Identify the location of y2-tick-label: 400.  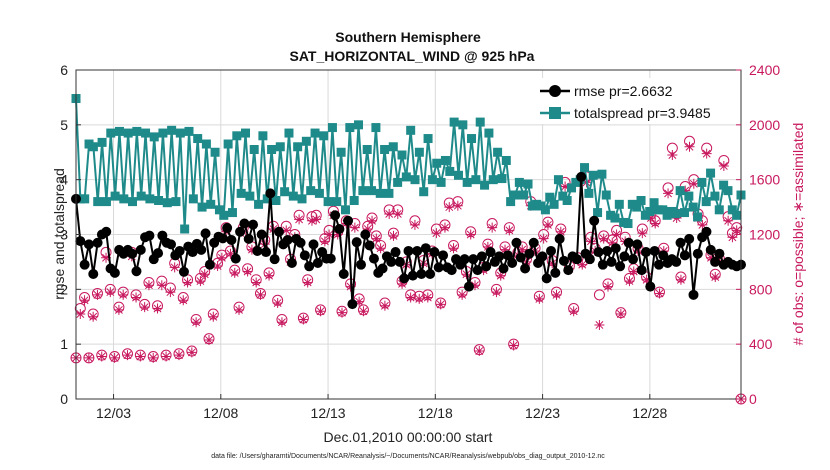
(761, 344).